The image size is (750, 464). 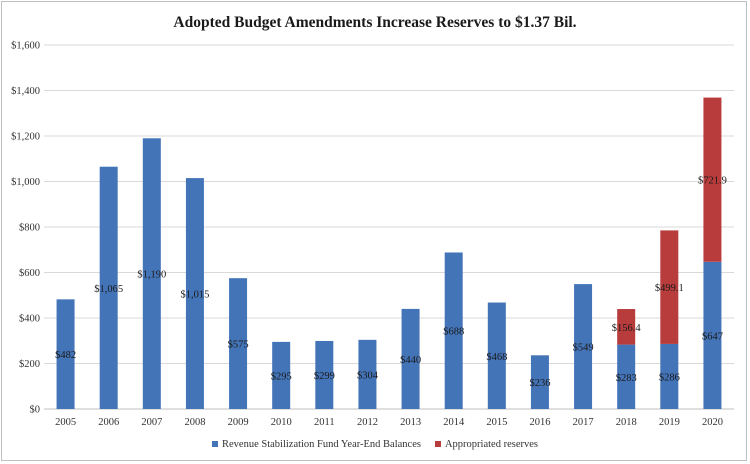 I want to click on data-label: $575, so click(x=238, y=345).